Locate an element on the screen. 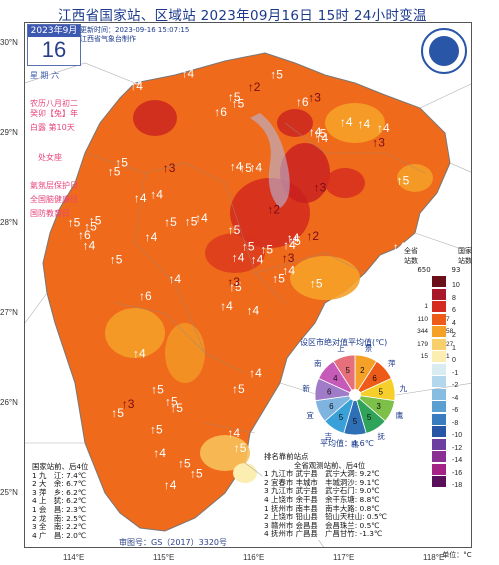 This screenshot has height=565, width=499. pie-city-label: 抚 is located at coordinates (381, 437).